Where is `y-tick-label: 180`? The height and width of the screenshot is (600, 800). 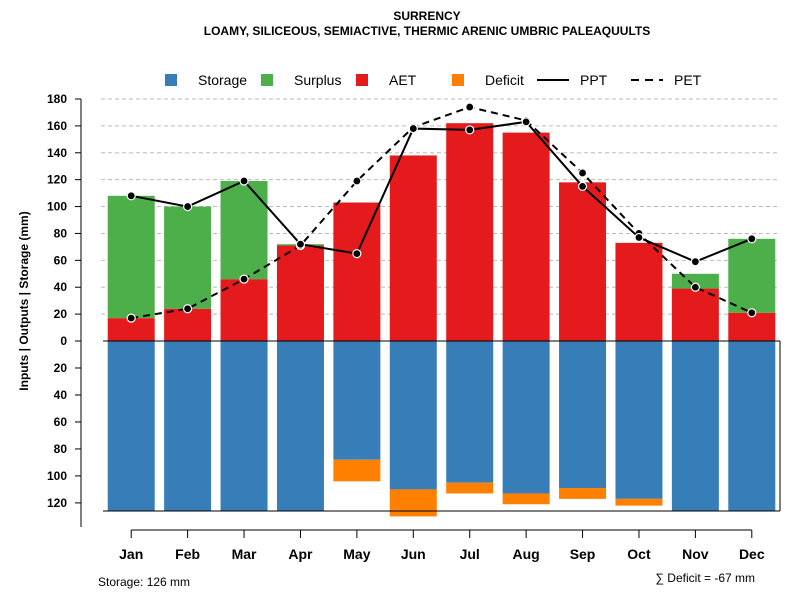
y-tick-label: 180 is located at coordinates (57, 99).